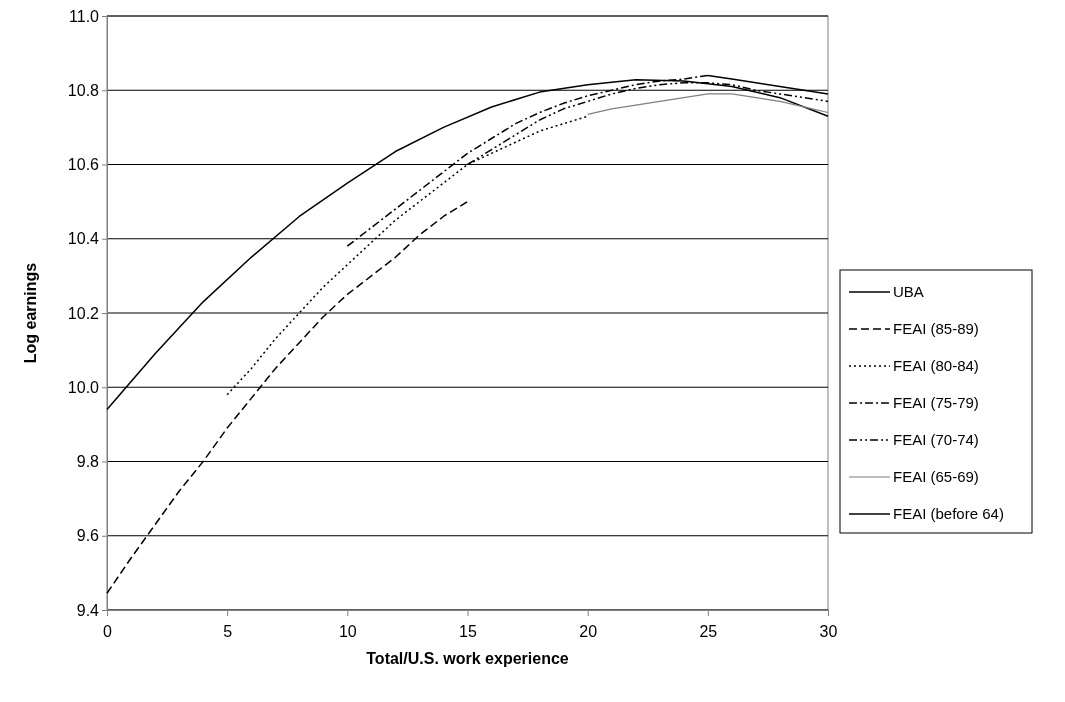 The image size is (1065, 702). What do you see at coordinates (84, 16) in the screenshot?
I see `y-tick-label: 11.0` at bounding box center [84, 16].